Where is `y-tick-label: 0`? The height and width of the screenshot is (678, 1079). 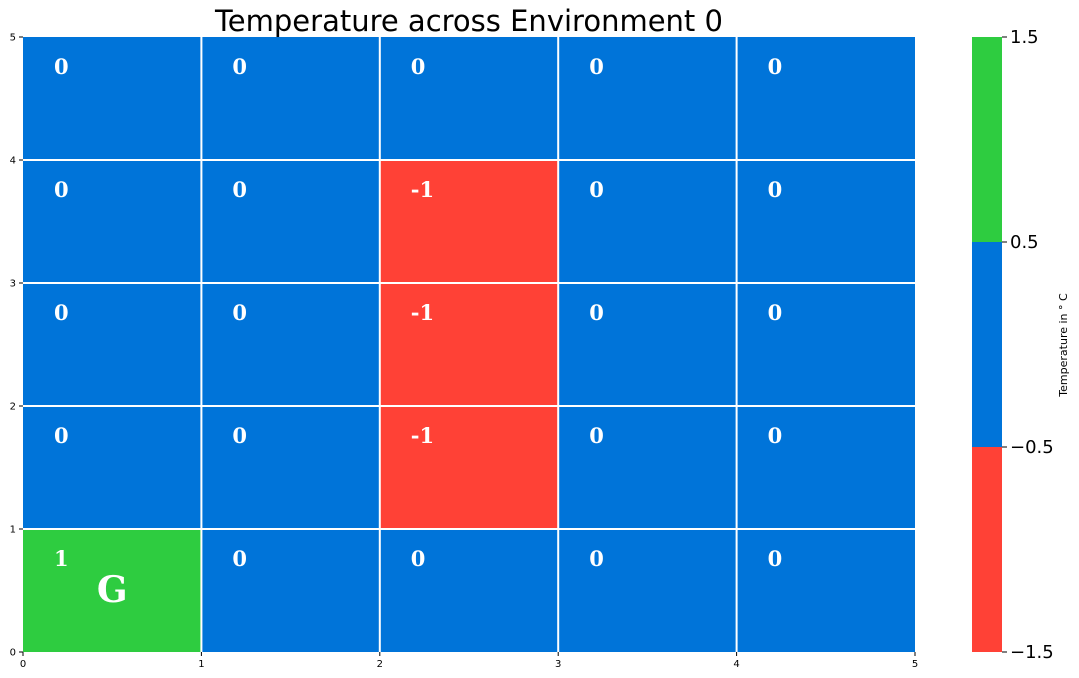 y-tick-label: 0 is located at coordinates (13, 653).